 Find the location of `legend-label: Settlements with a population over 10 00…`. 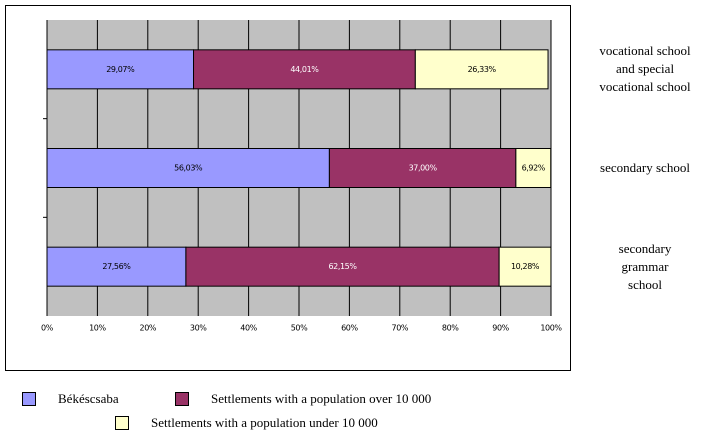

legend-label: Settlements with a population over 10 00… is located at coordinates (321, 398).